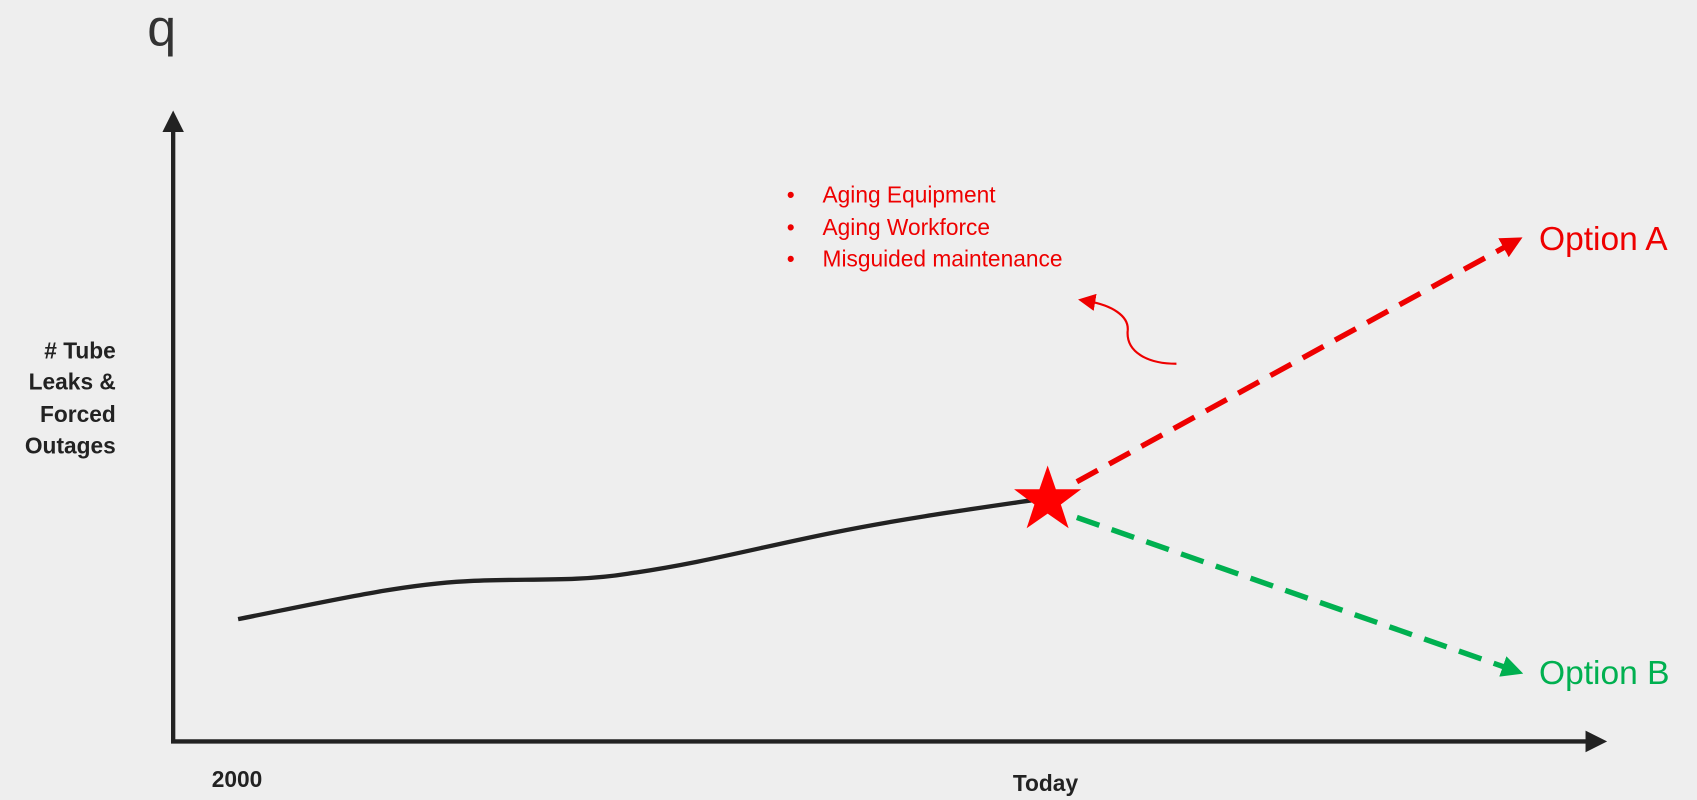  What do you see at coordinates (1048, 497) in the screenshot?
I see `today-star` at bounding box center [1048, 497].